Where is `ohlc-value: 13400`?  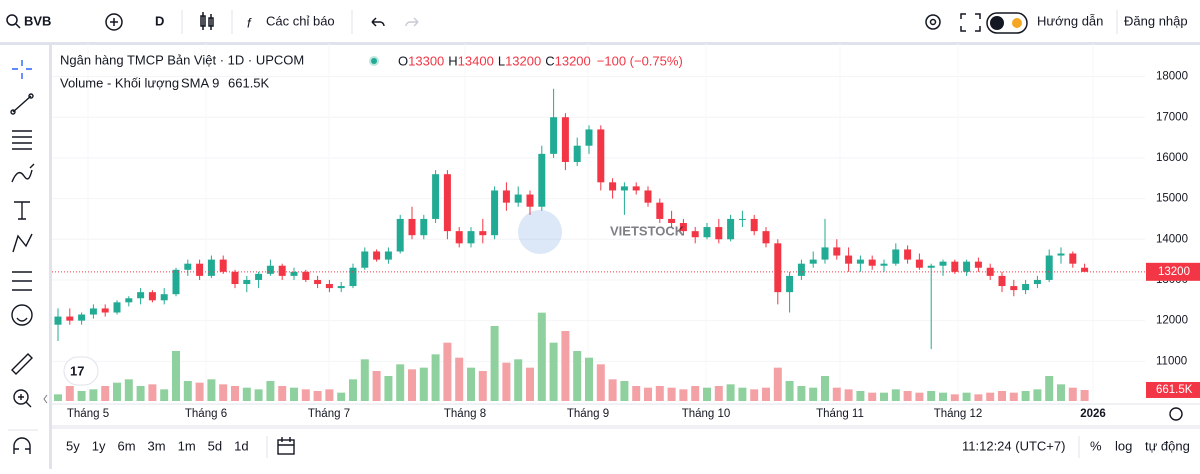
ohlc-value: 13400 is located at coordinates (476, 60).